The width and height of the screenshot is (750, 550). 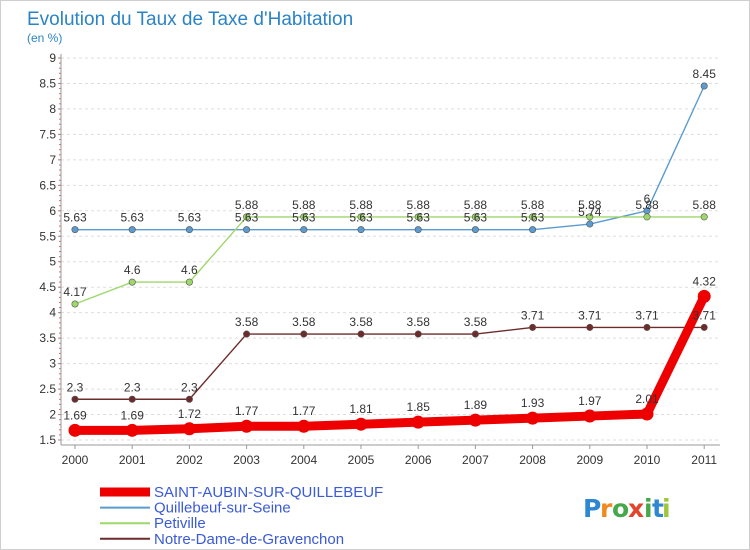 What do you see at coordinates (47, 287) in the screenshot?
I see `y-tick-label: 4.5` at bounding box center [47, 287].